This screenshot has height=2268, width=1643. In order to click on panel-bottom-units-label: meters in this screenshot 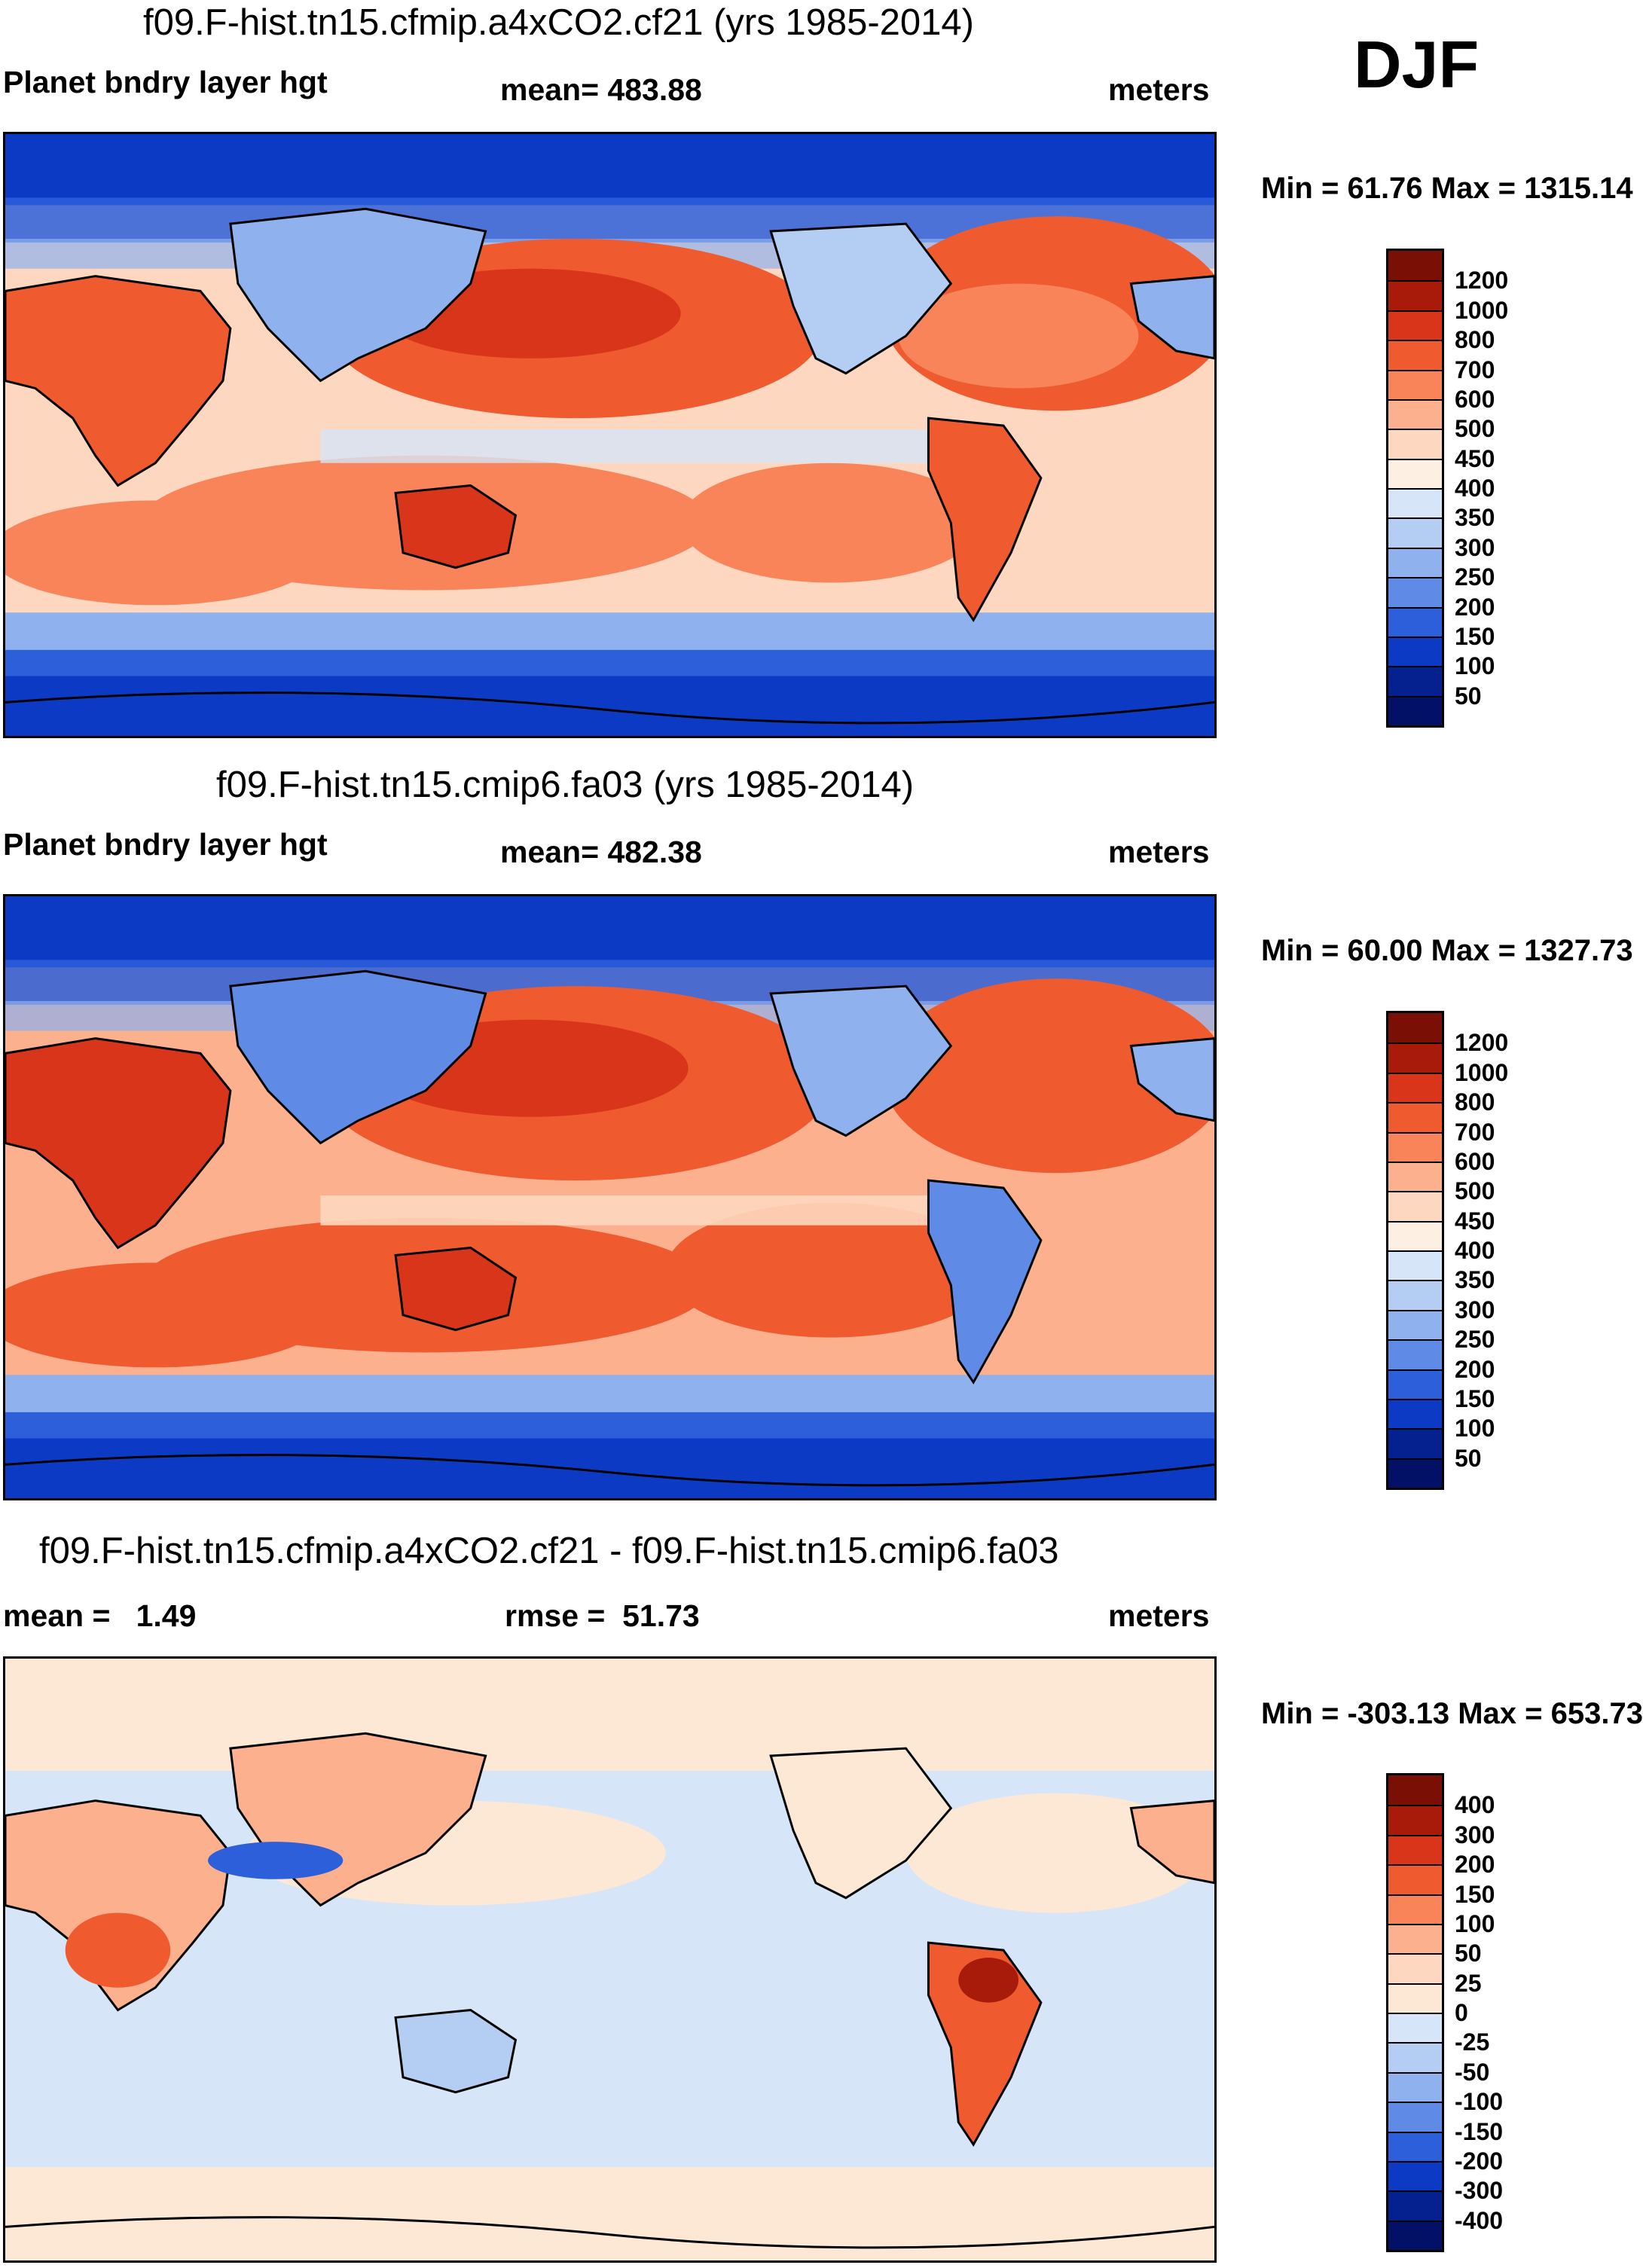, I will do `click(1159, 1616)`.